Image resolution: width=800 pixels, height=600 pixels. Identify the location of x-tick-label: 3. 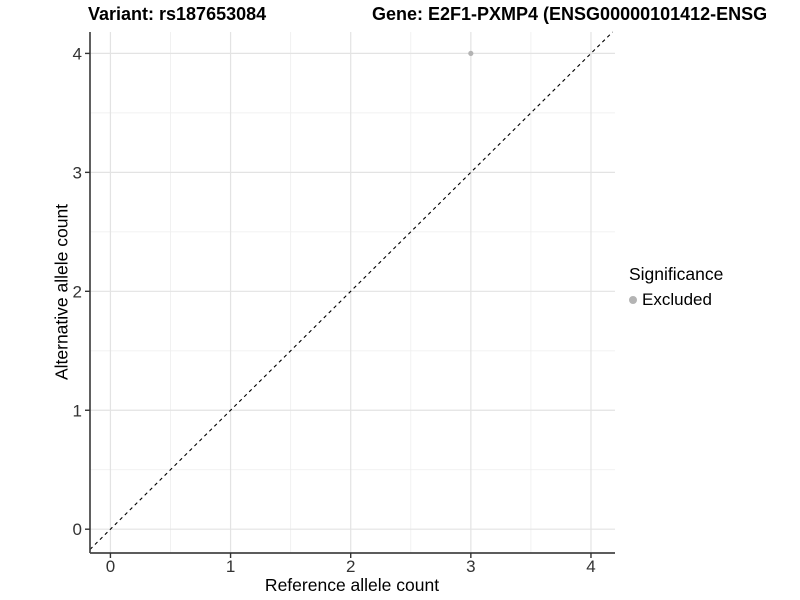
(470, 566).